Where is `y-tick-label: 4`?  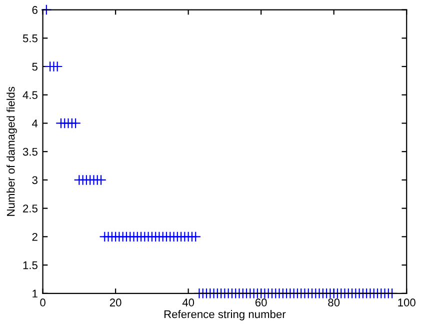 y-tick-label: 4 is located at coordinates (35, 124).